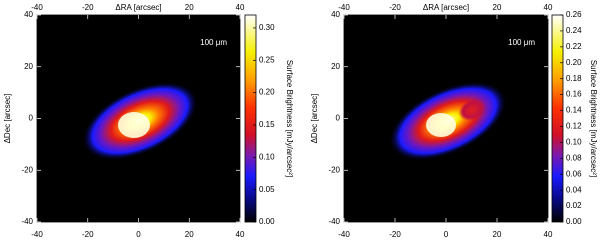  Describe the element at coordinates (472, 110) in the screenshot. I see `emission-lobe` at that location.